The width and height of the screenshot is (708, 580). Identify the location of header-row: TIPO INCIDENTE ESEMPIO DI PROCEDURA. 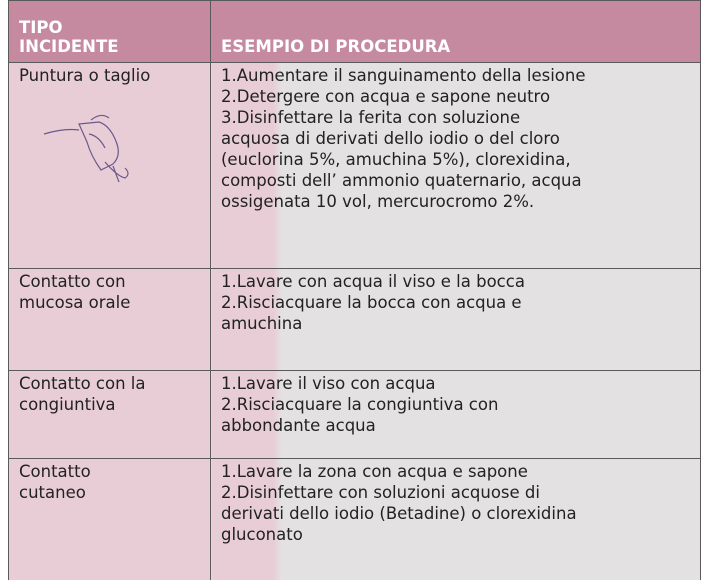
(354, 31).